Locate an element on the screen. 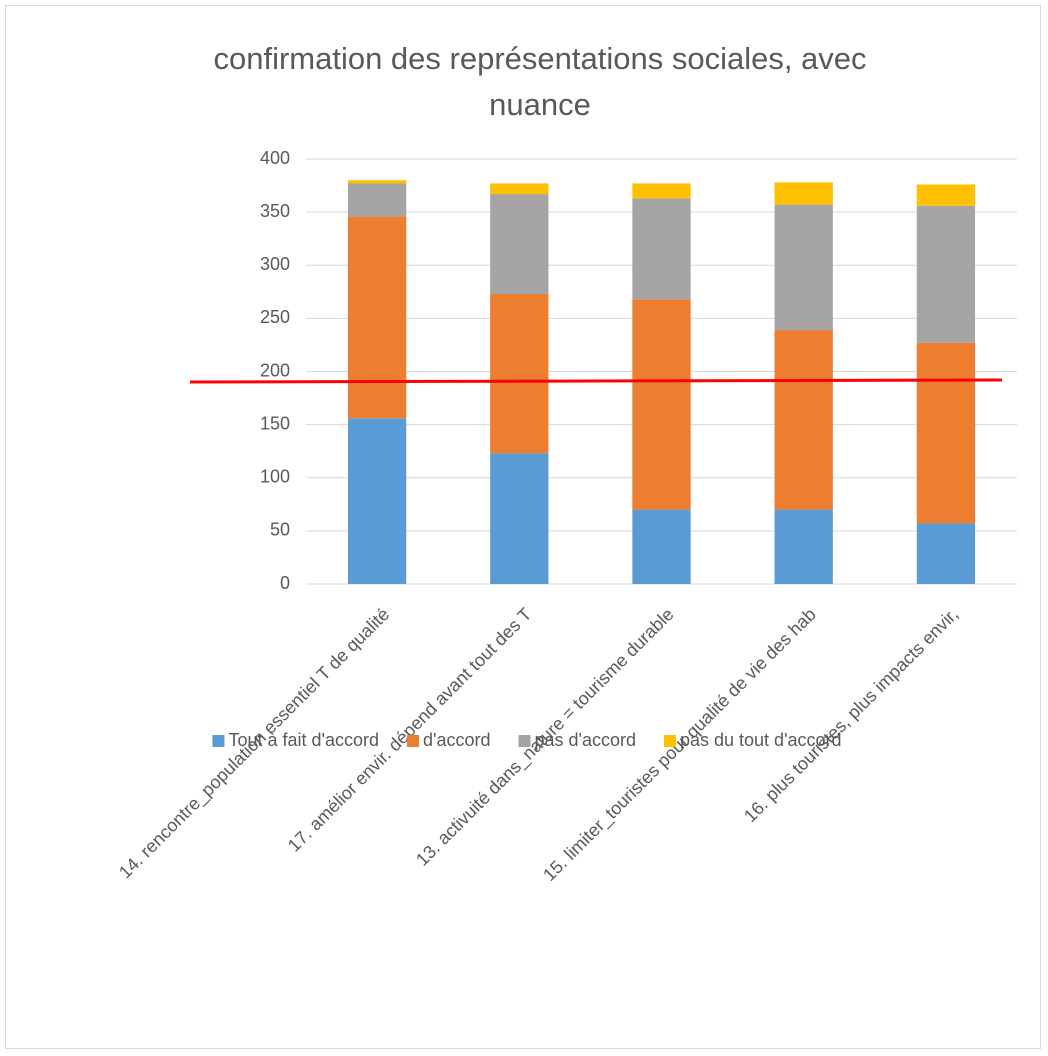 This screenshot has width=1048, height=1056. y-tick-label: 300 is located at coordinates (275, 264).